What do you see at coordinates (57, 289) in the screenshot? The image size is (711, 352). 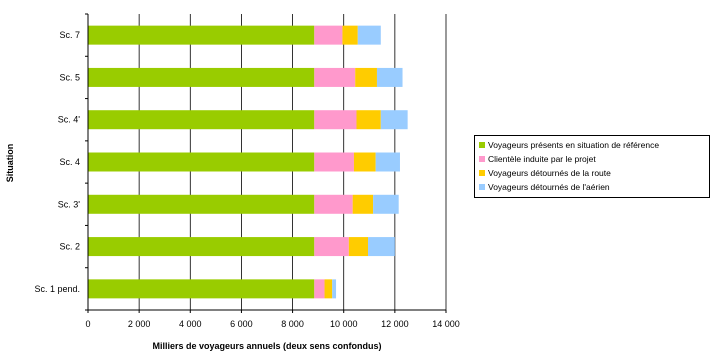 I see `y-tick-label: Sc. 1 pend.` at bounding box center [57, 289].